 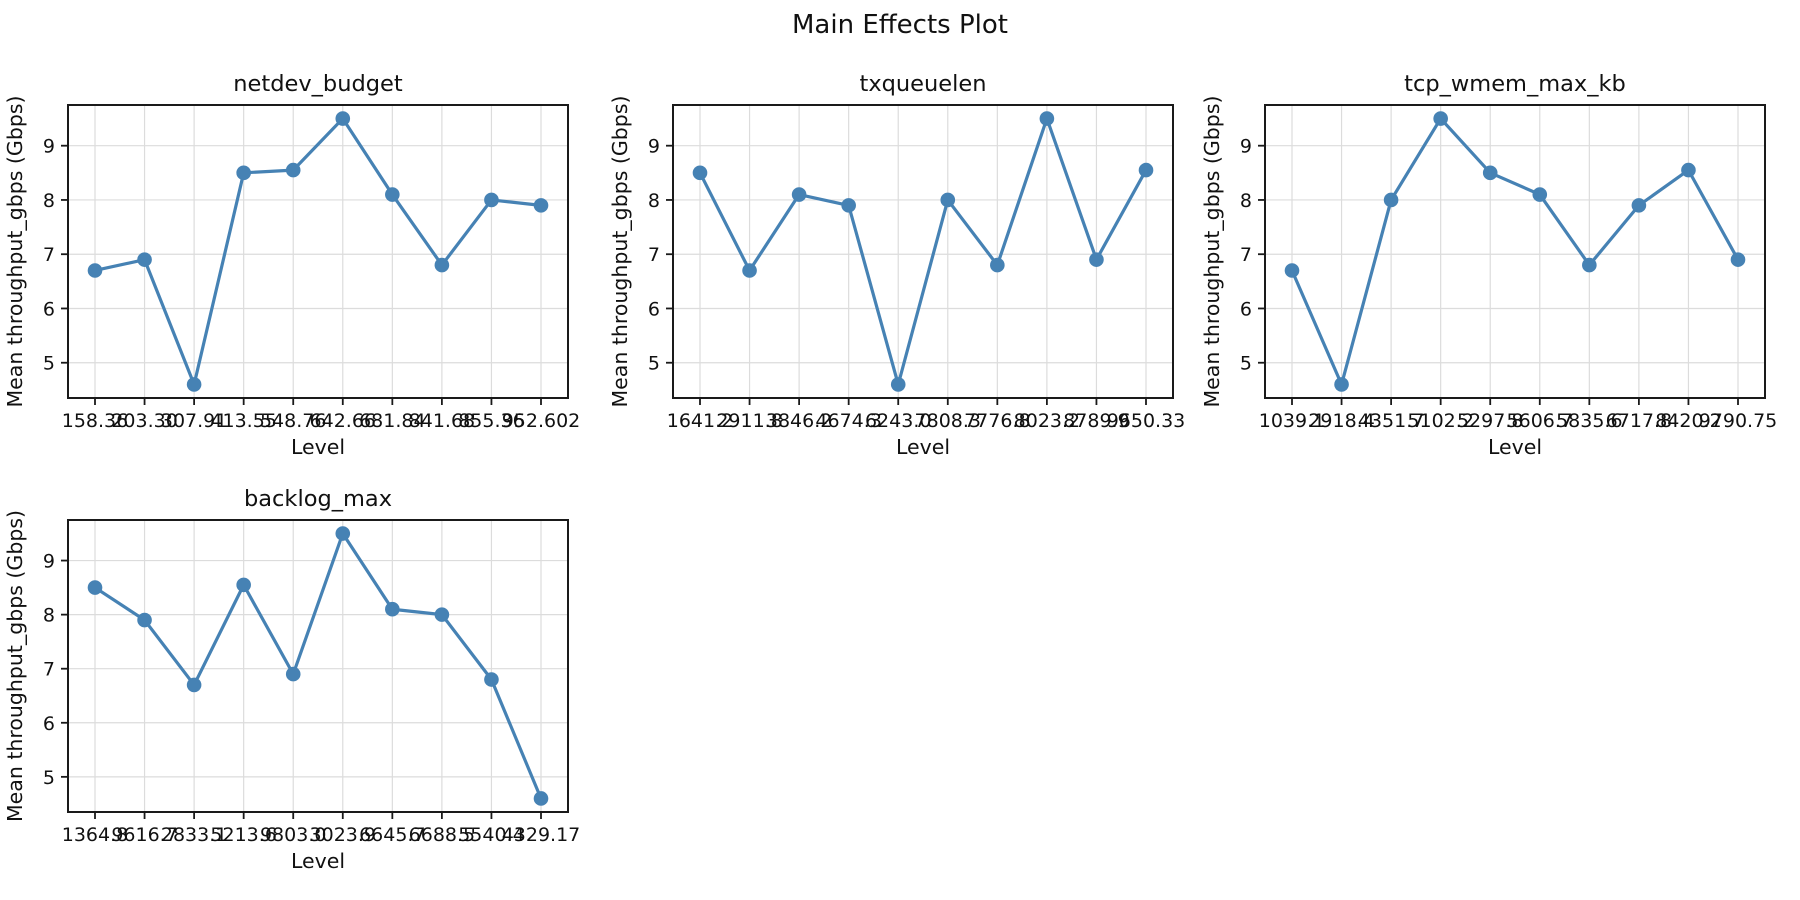 I want to click on x-tick-label: 5213.6, so click(x=243, y=835).